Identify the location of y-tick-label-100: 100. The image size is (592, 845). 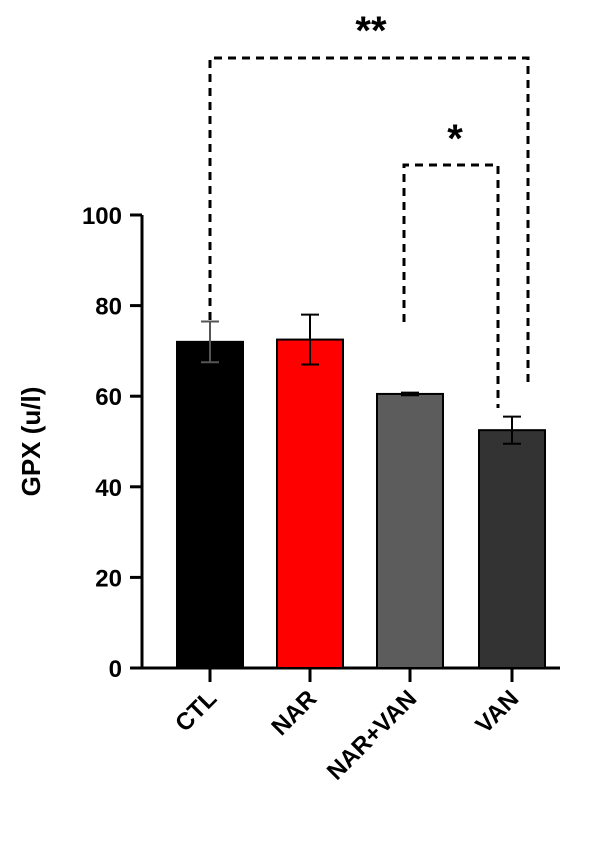
(102, 216).